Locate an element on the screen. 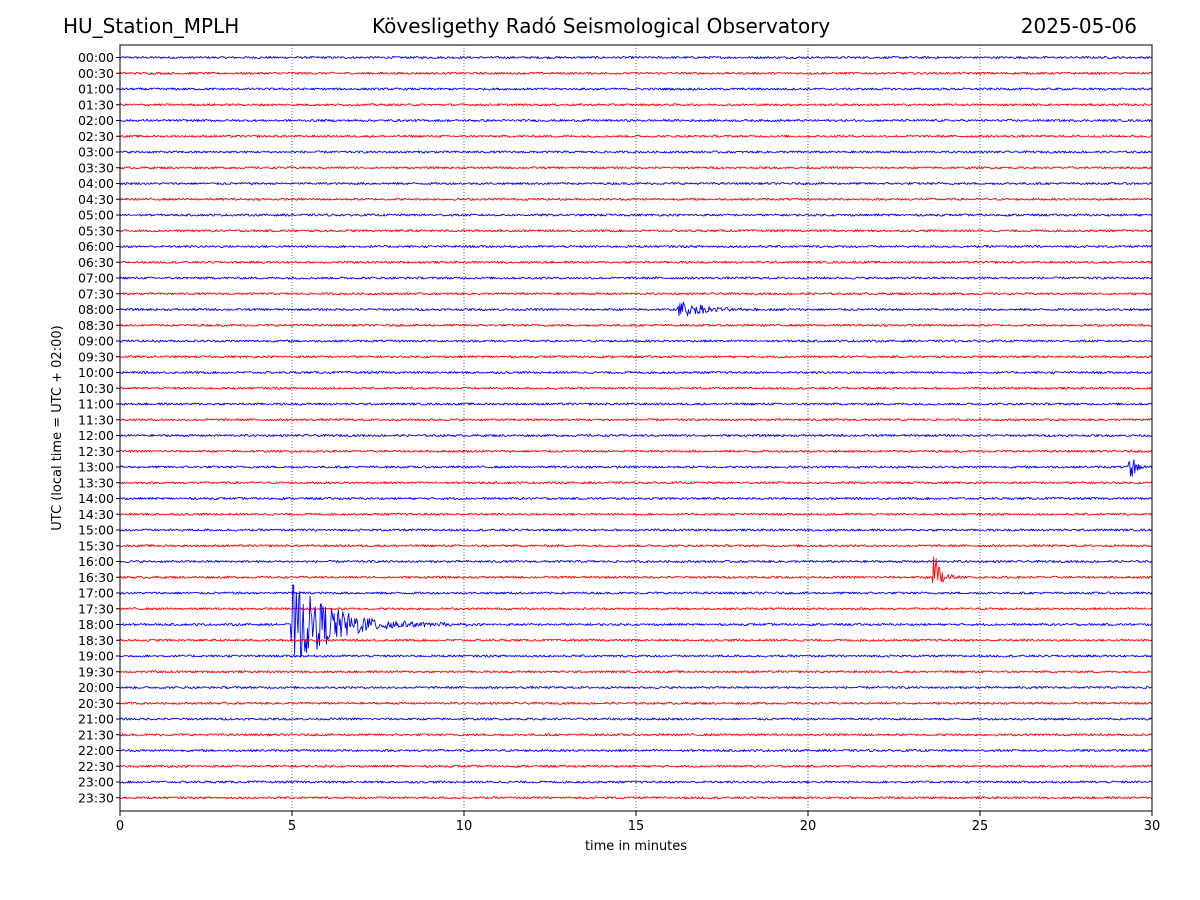 This screenshot has height=900, width=1200. y-tick-label-16:30: 16:30 is located at coordinates (96, 577).